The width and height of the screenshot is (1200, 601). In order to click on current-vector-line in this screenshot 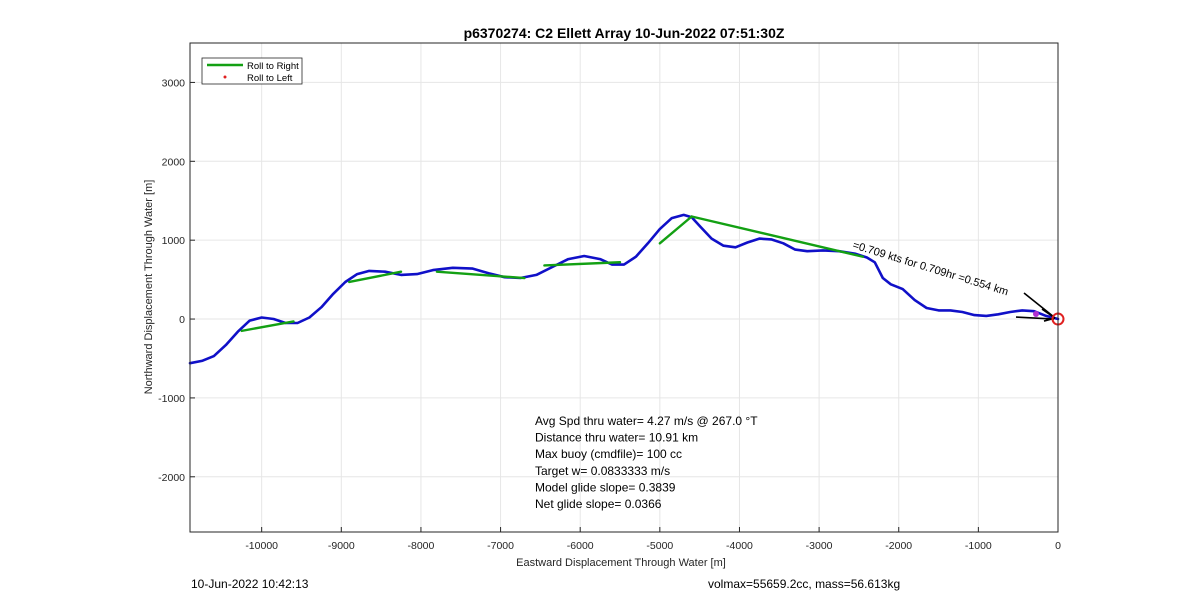, I will do `click(1035, 318)`.